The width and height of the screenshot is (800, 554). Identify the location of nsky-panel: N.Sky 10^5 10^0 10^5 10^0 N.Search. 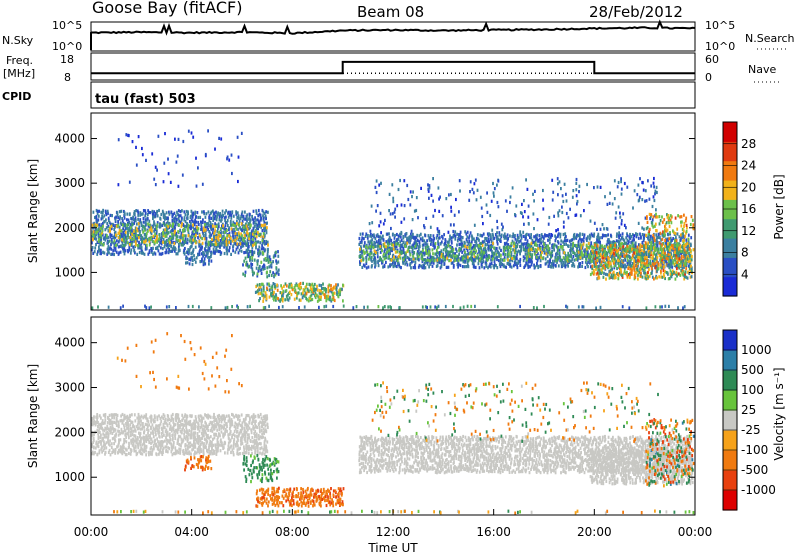
(398, 36).